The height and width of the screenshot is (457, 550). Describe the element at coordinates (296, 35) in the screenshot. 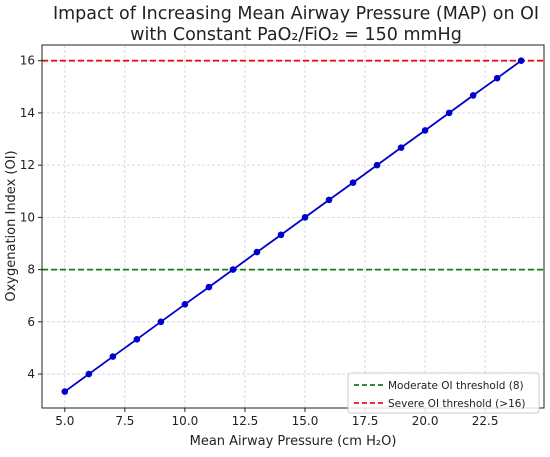

I see `chart-subtitle: with Constant PaO₂/FiO₂ = 150 mmHg` at that location.